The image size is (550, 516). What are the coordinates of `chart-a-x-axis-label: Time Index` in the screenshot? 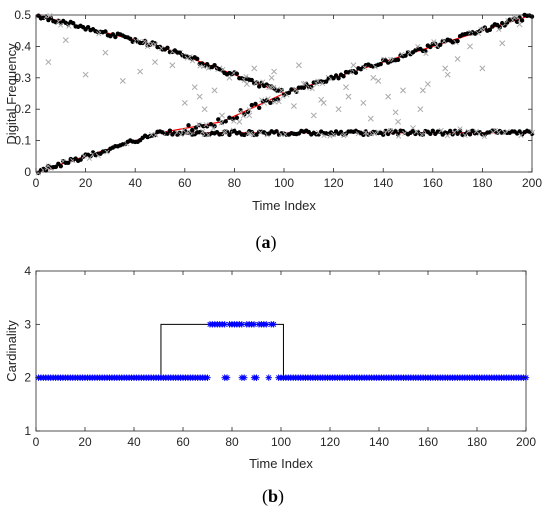 It's located at (284, 205).